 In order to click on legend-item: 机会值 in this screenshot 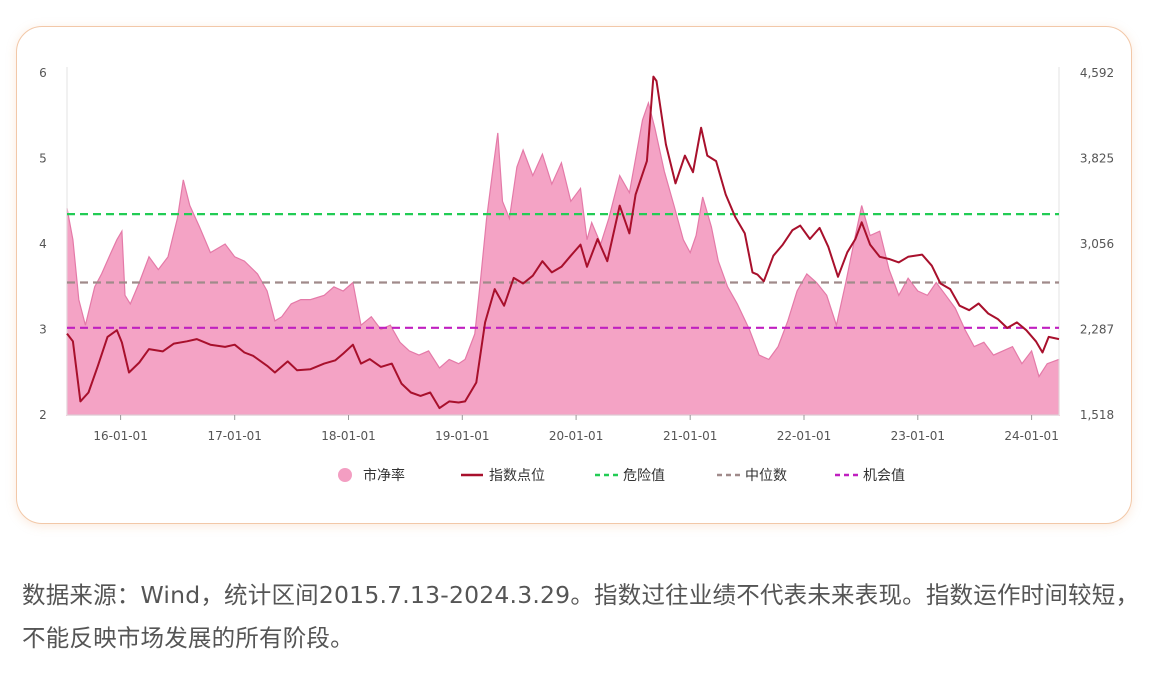, I will do `click(870, 476)`.